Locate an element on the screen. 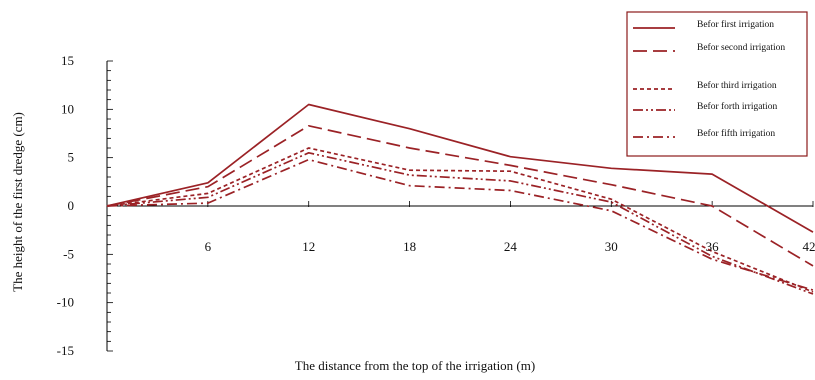  x-tick-label: 36 is located at coordinates (713, 246).